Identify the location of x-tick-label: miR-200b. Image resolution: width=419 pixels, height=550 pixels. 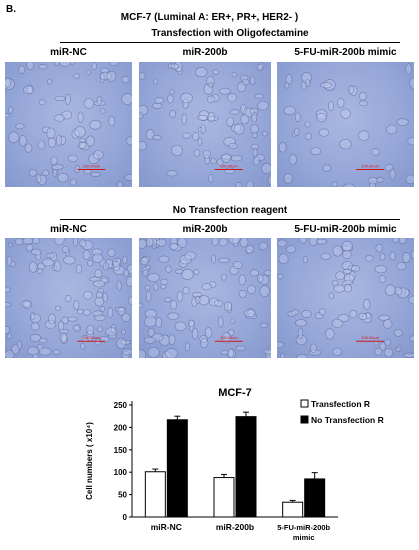
(235, 527).